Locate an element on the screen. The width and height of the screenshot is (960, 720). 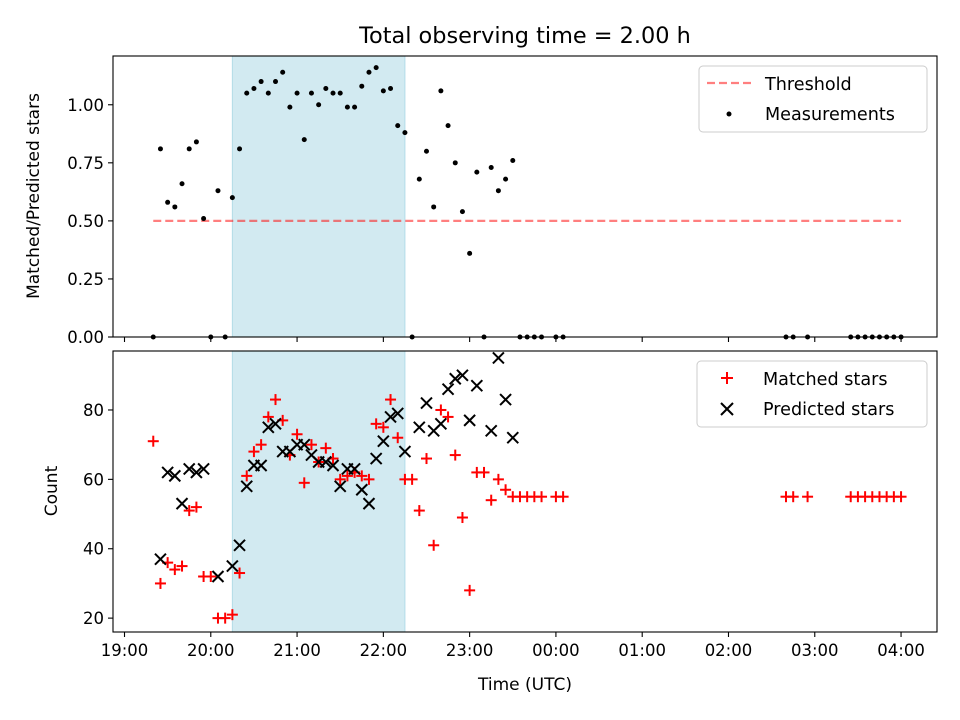
top-x-ticks is located at coordinates (512, 339).